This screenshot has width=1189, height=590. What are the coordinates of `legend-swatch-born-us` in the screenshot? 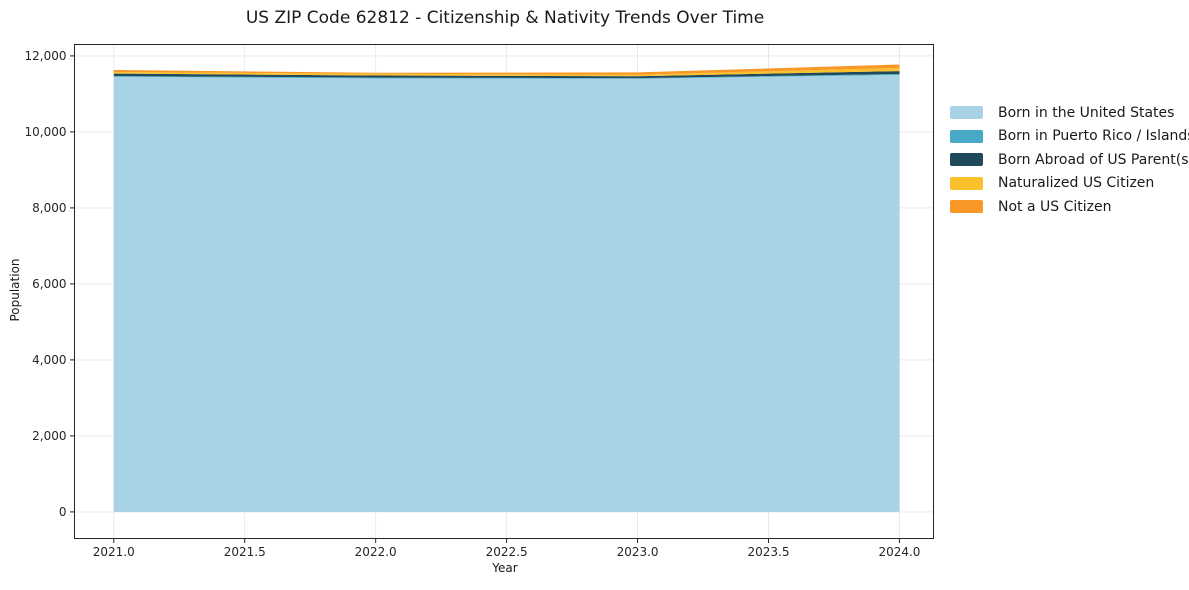 It's located at (966, 113).